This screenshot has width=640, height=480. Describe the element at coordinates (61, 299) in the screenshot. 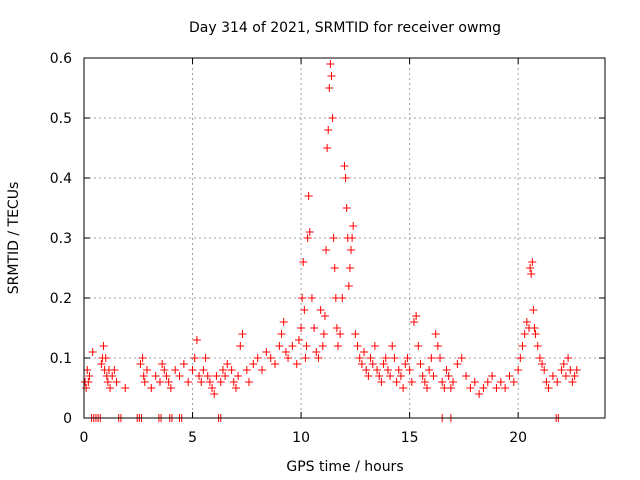

I see `y-tick-label-2: 0.2` at that location.